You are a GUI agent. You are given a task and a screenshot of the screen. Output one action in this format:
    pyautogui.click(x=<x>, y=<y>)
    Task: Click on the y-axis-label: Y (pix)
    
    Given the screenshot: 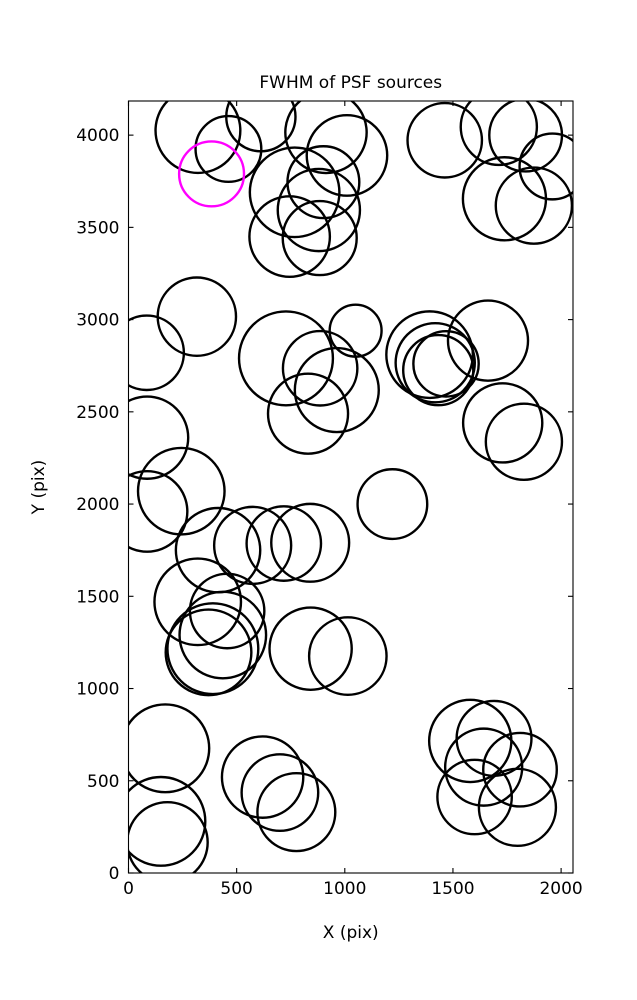 What is the action you would take?
    pyautogui.click(x=39, y=488)
    